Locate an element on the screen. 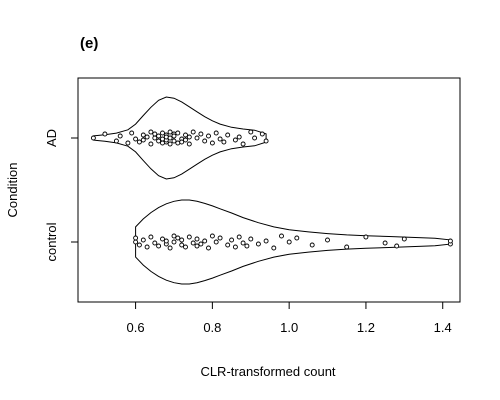 Image resolution: width=500 pixels, height=400 pixels. x-tick-label: 1.0 is located at coordinates (289, 327).